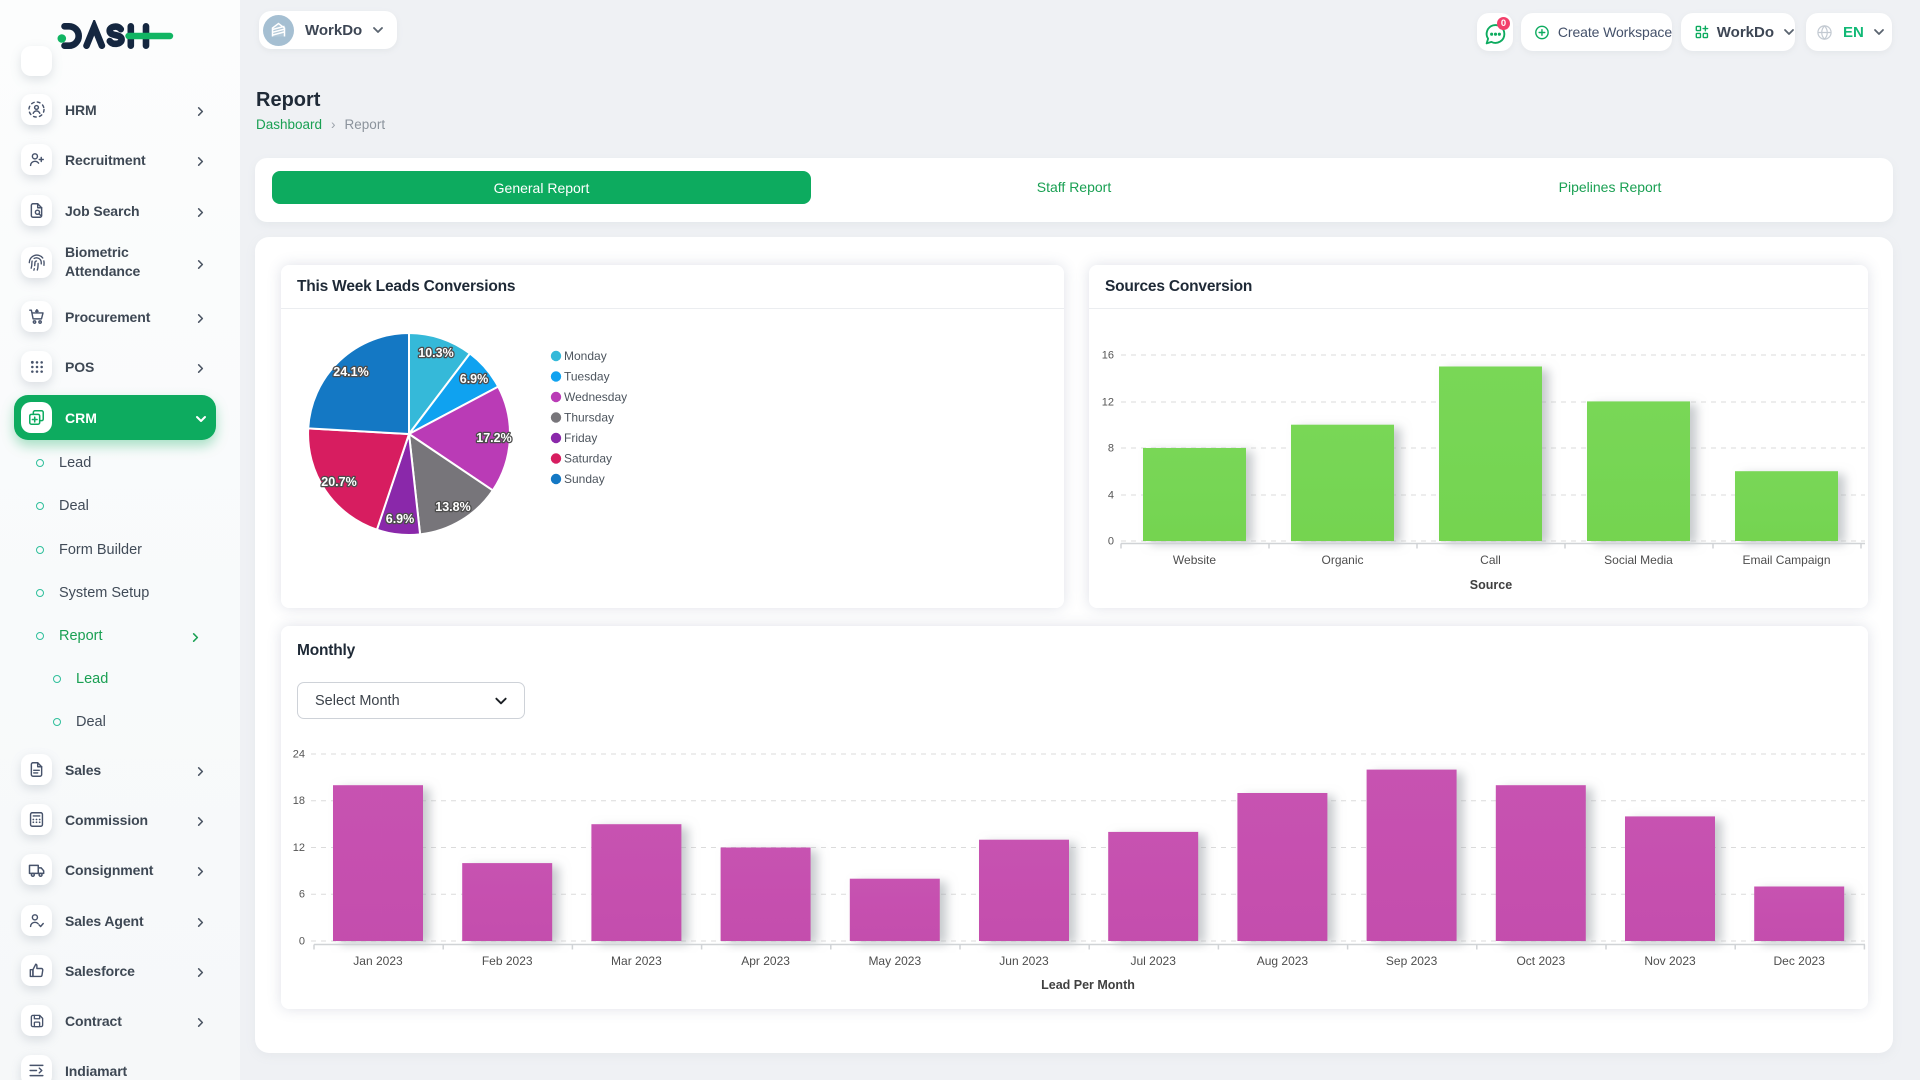  I want to click on svg-text: Feb 2023, so click(507, 961).